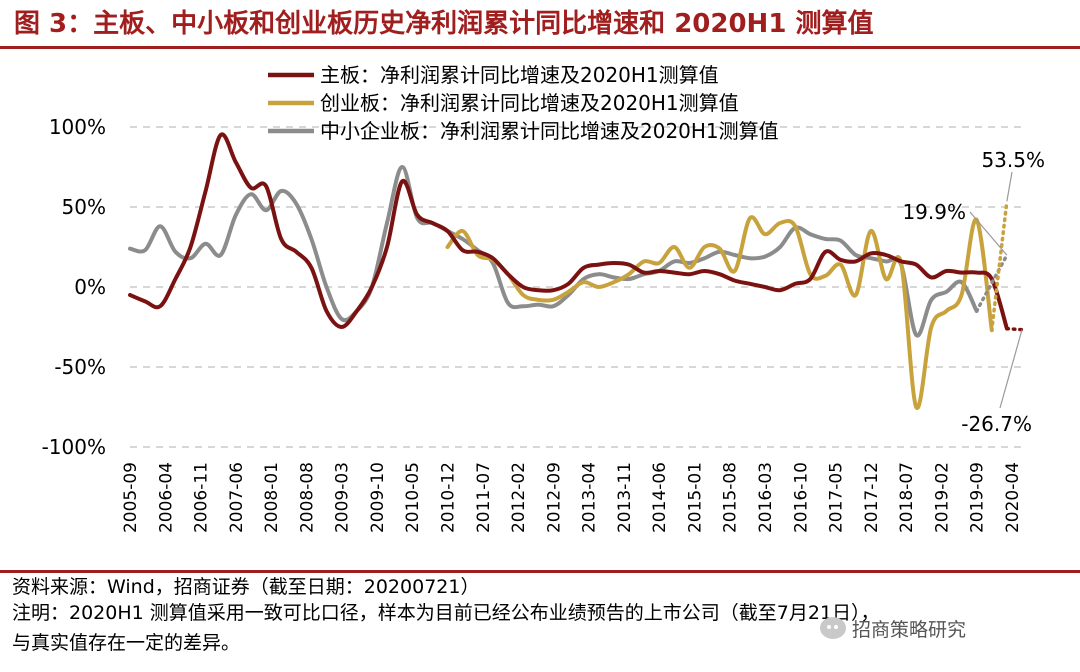 This screenshot has height=672, width=1080. Describe the element at coordinates (837, 497) in the screenshot. I see `x-tick-label: 2017-05` at that location.